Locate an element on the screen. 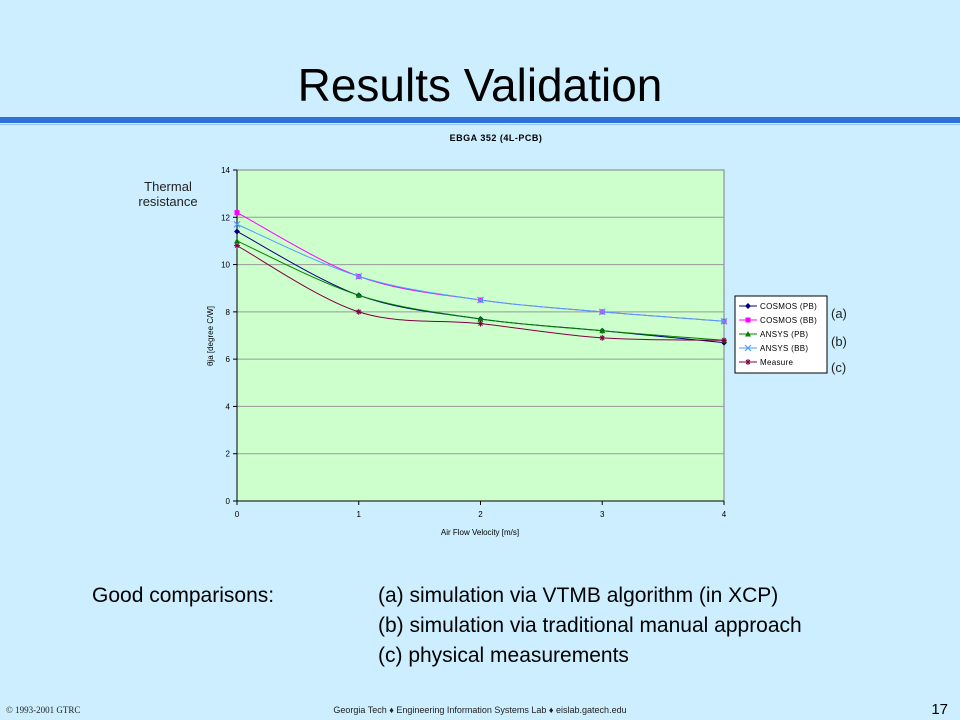 This screenshot has height=720, width=960. y-tick-label: 4 is located at coordinates (228, 406).